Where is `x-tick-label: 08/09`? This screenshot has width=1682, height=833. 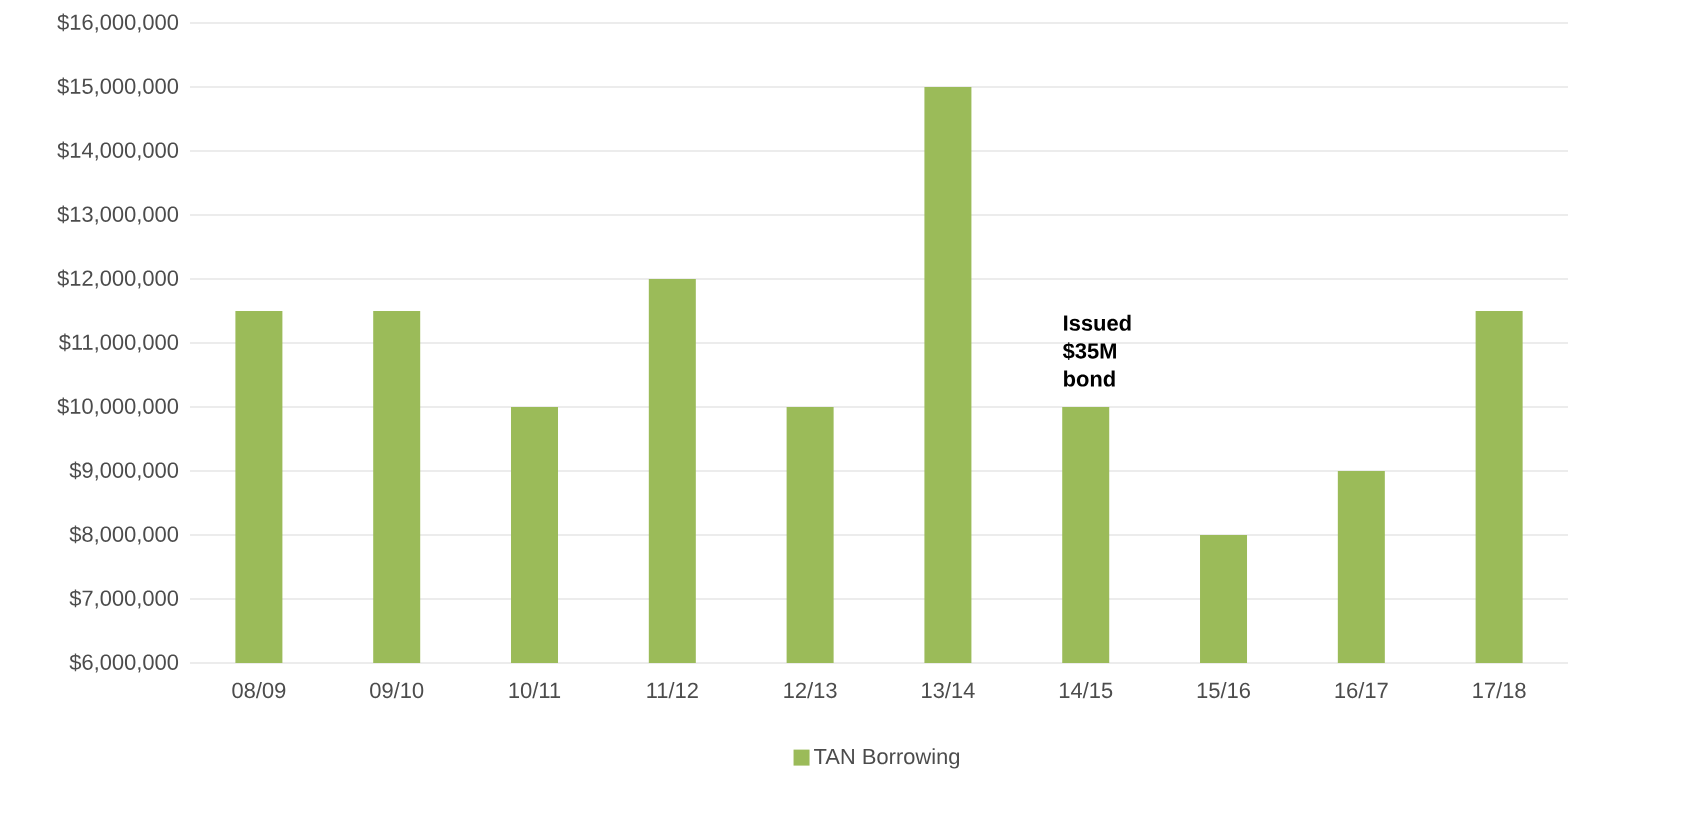
x-tick-label: 08/09 is located at coordinates (259, 690).